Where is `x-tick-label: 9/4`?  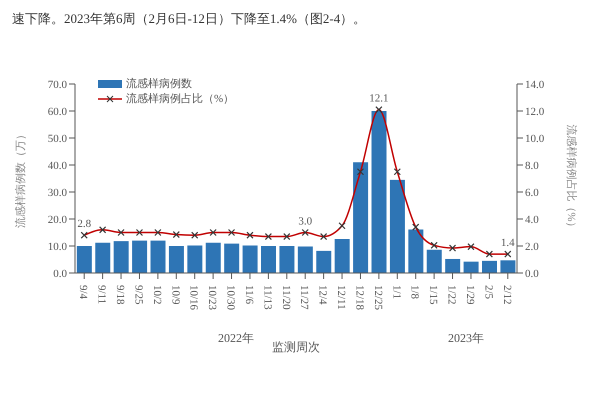 x-tick-label: 9/4 is located at coordinates (83, 292).